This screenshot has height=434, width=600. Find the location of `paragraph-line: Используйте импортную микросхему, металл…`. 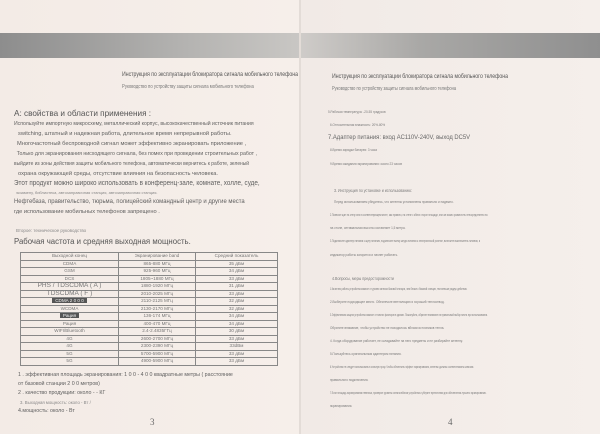

paragraph-line: Используйте импортную микросхему, металл… is located at coordinates (134, 124).